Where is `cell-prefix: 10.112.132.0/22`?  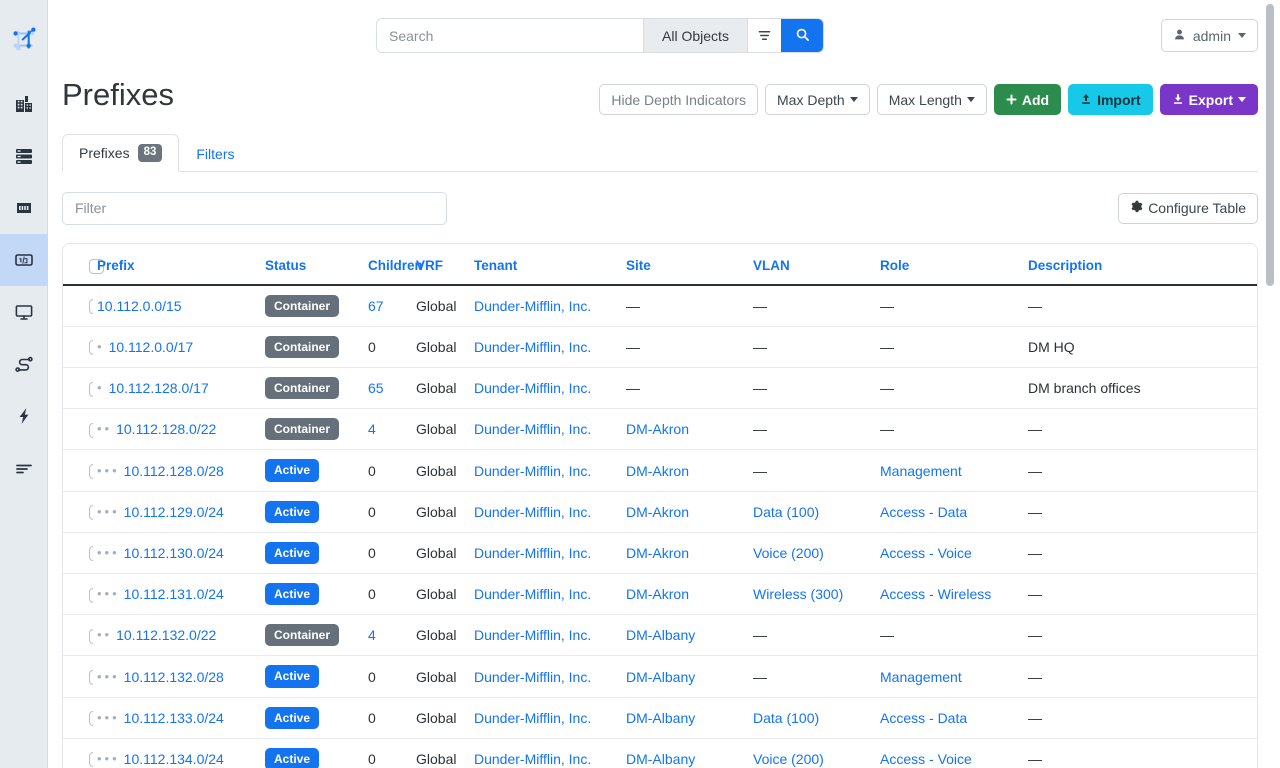
cell-prefix: 10.112.132.0/22 is located at coordinates (166, 635).